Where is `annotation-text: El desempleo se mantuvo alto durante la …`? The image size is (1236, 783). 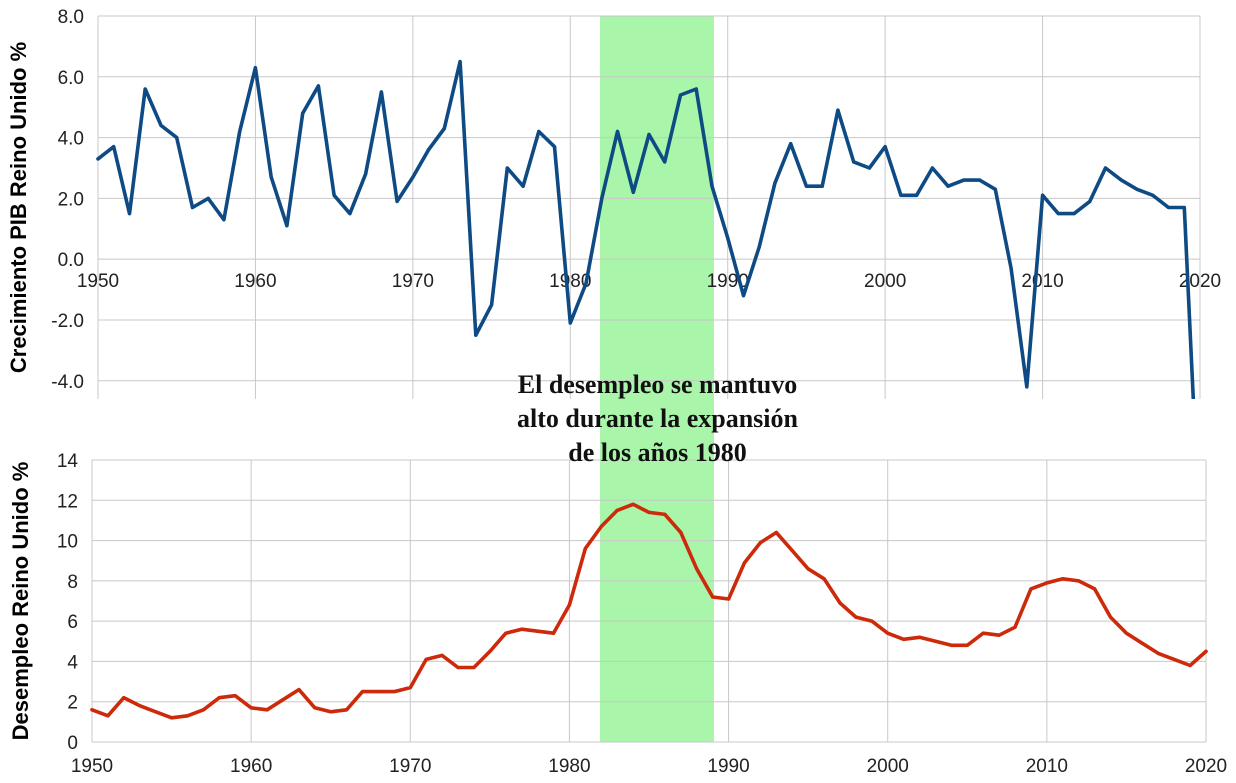
annotation-text: El desempleo se mantuvo alto durante la … is located at coordinates (657, 419).